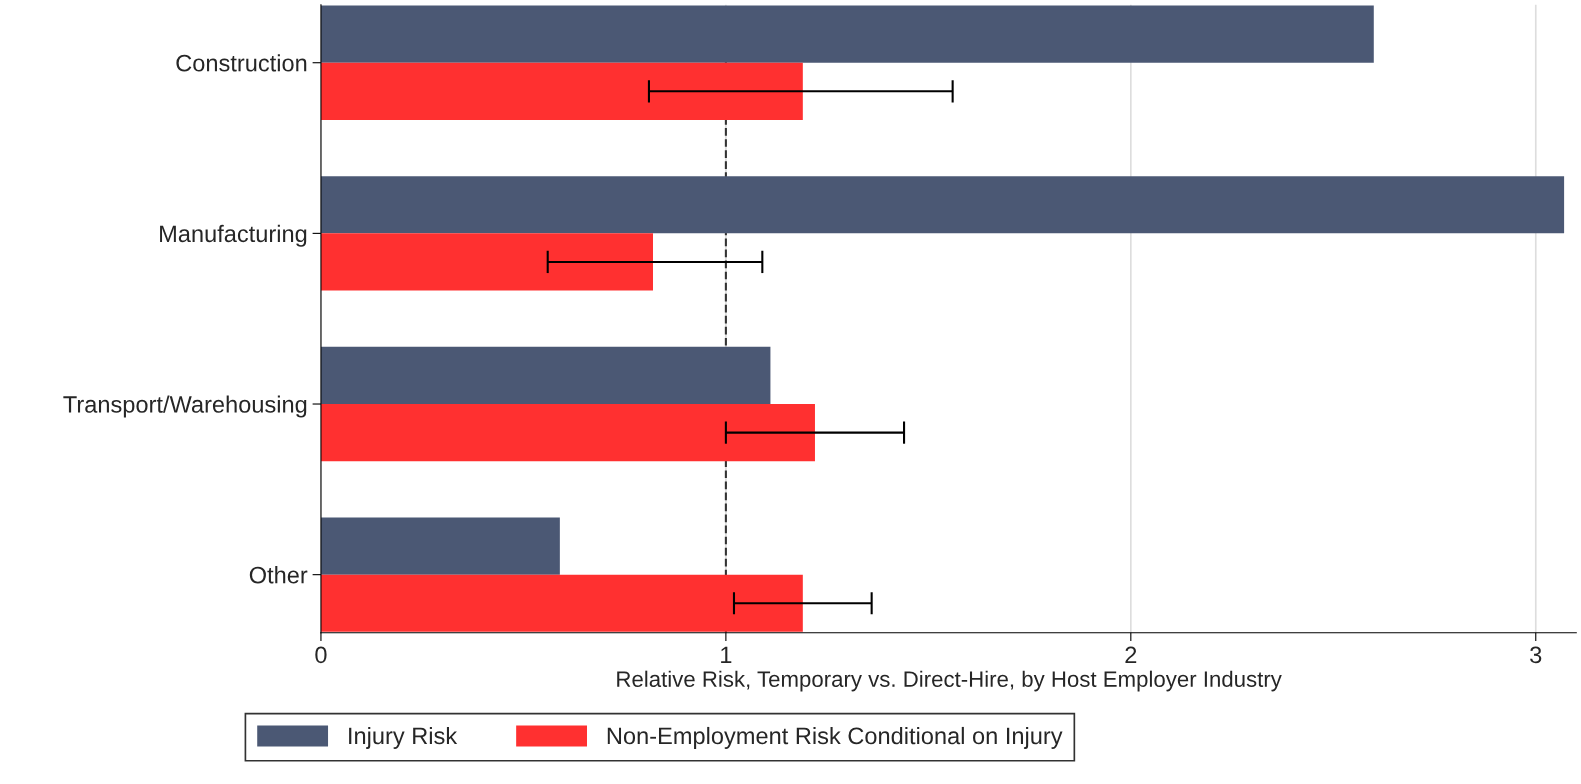 Image resolution: width=1581 pixels, height=784 pixels. What do you see at coordinates (233, 235) in the screenshot?
I see `y-tick-label: Manufacturing` at bounding box center [233, 235].